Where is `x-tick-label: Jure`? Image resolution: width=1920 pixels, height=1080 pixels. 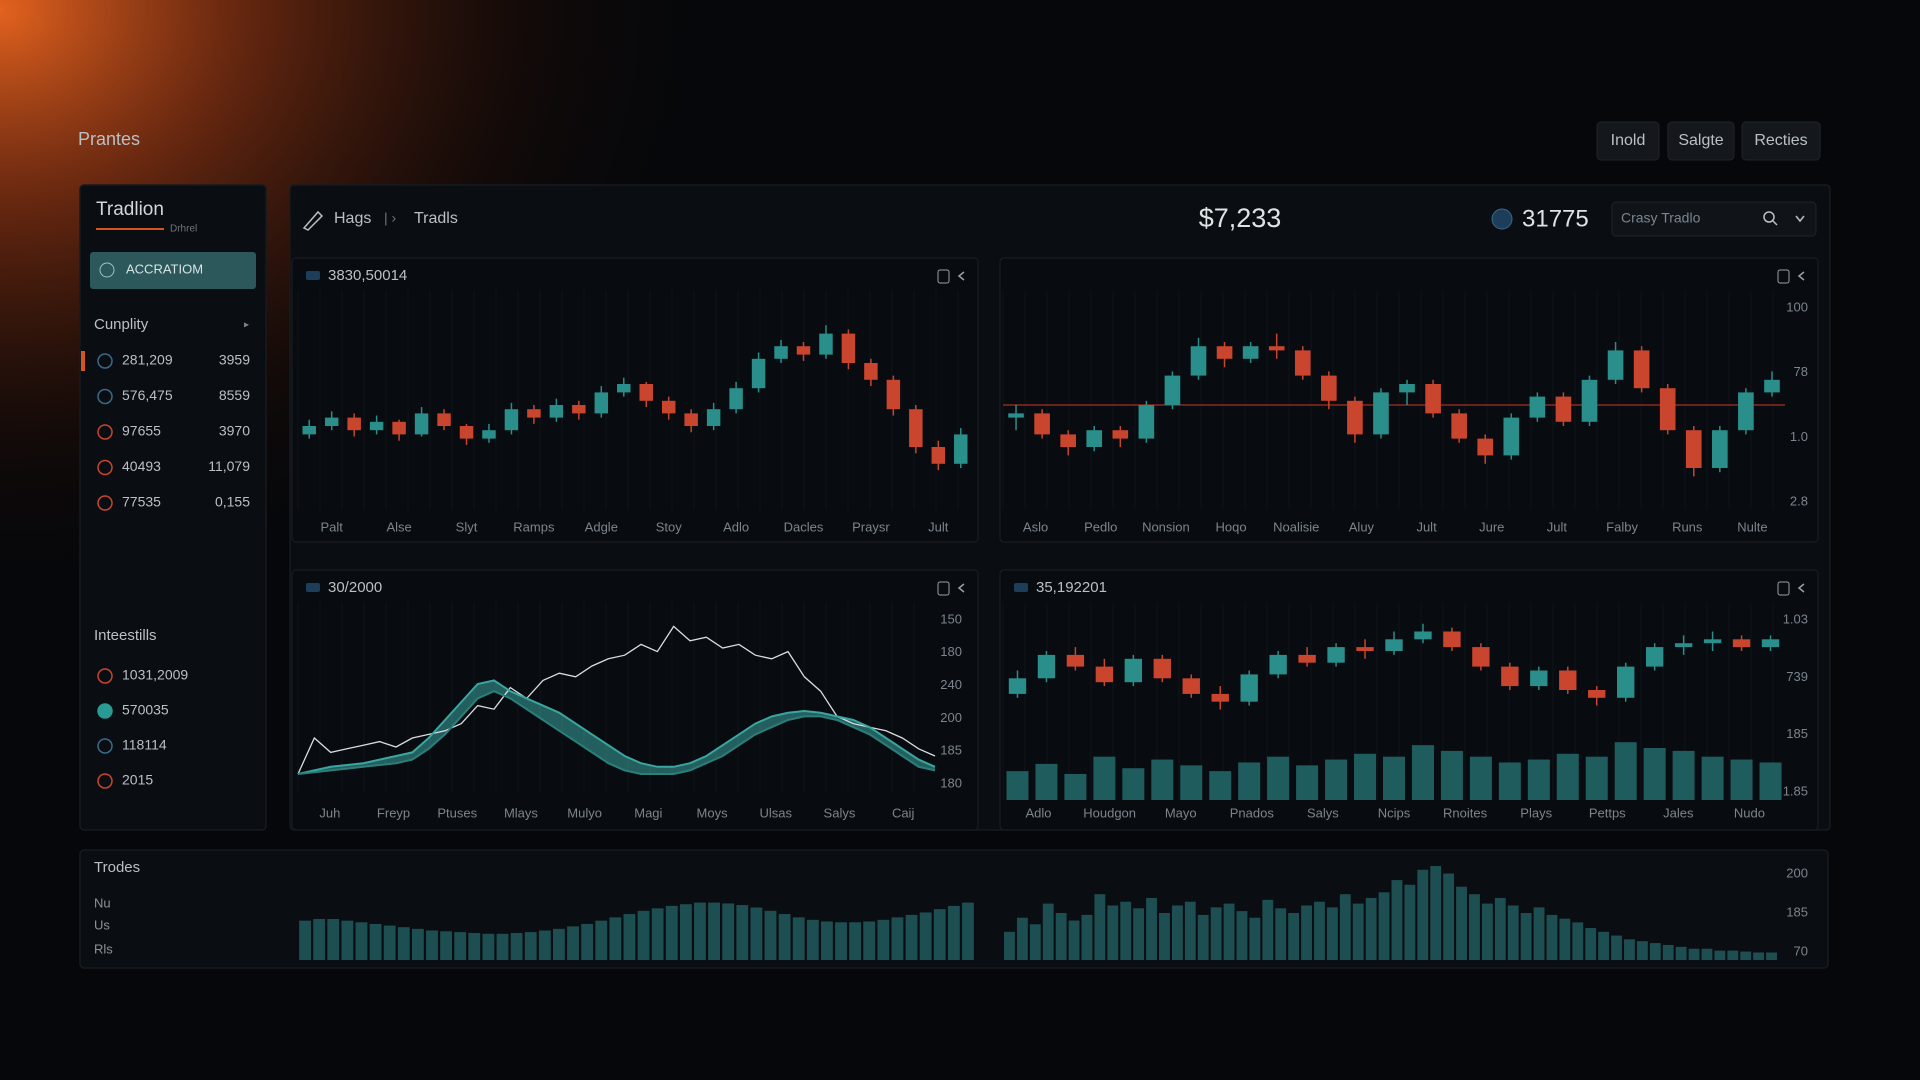 x-tick-label: Jure is located at coordinates (1491, 526).